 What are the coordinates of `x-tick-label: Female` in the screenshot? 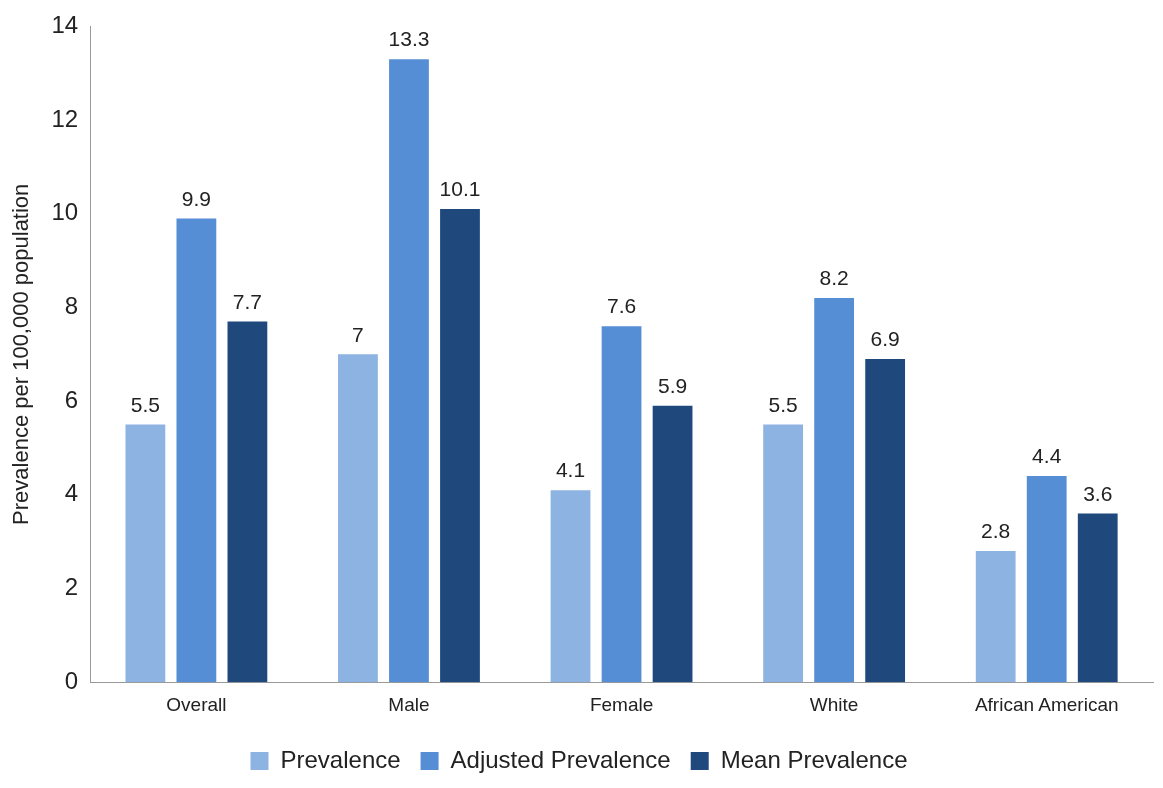 It's located at (621, 704).